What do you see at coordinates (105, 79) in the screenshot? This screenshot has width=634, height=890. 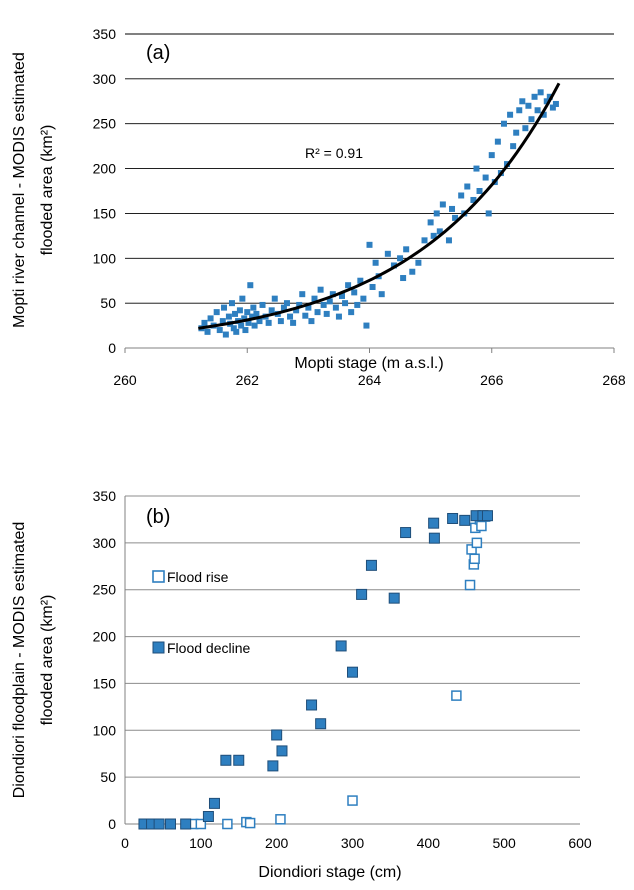 I see `panel-a-y-tick-label: 300` at bounding box center [105, 79].